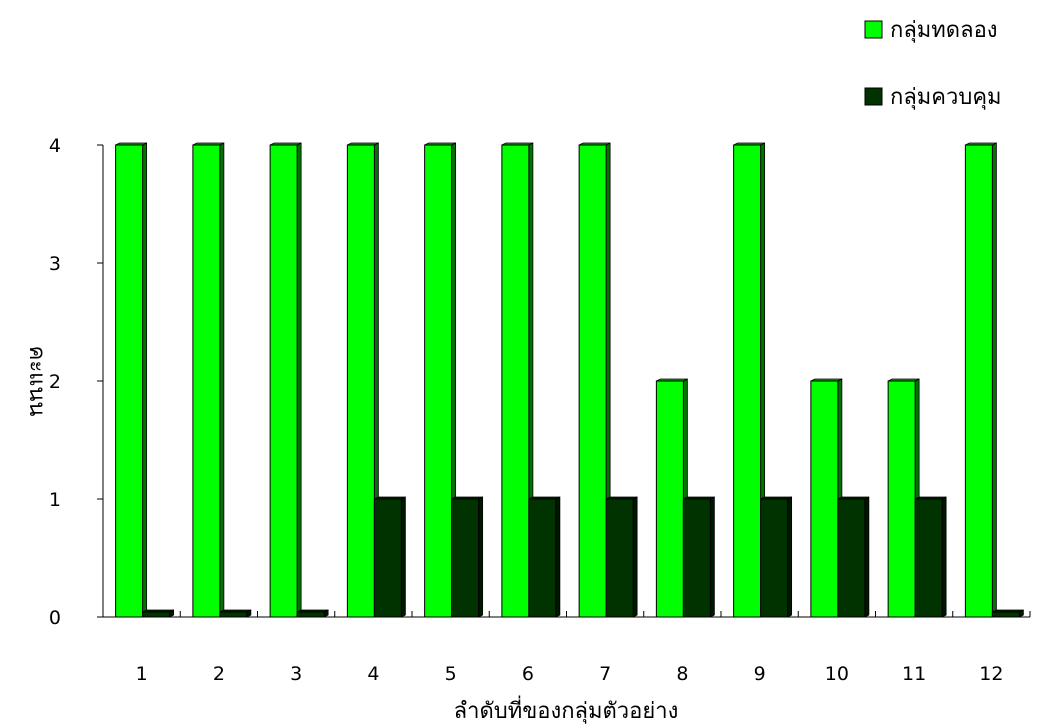 This screenshot has height=728, width=1045. I want to click on x-tick-label: 6, so click(528, 674).